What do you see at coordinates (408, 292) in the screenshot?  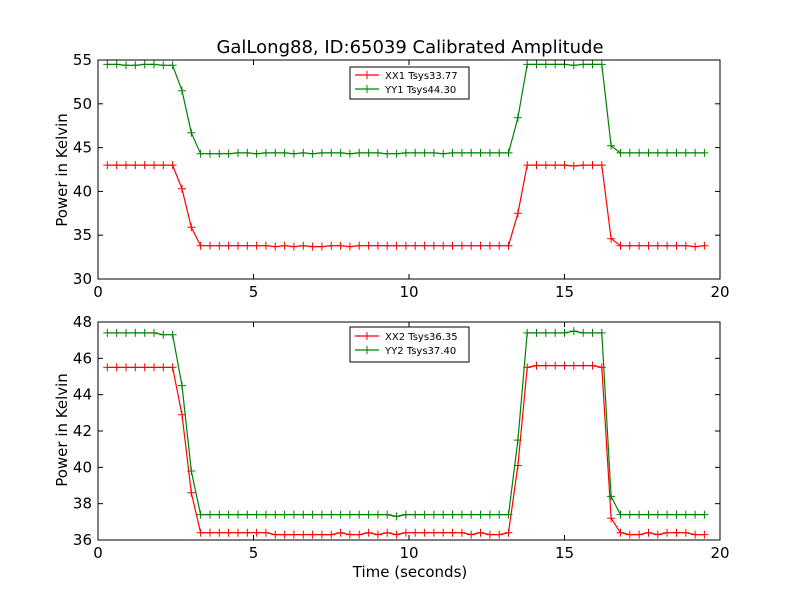 I see `top-x-tick-label: 10` at bounding box center [408, 292].